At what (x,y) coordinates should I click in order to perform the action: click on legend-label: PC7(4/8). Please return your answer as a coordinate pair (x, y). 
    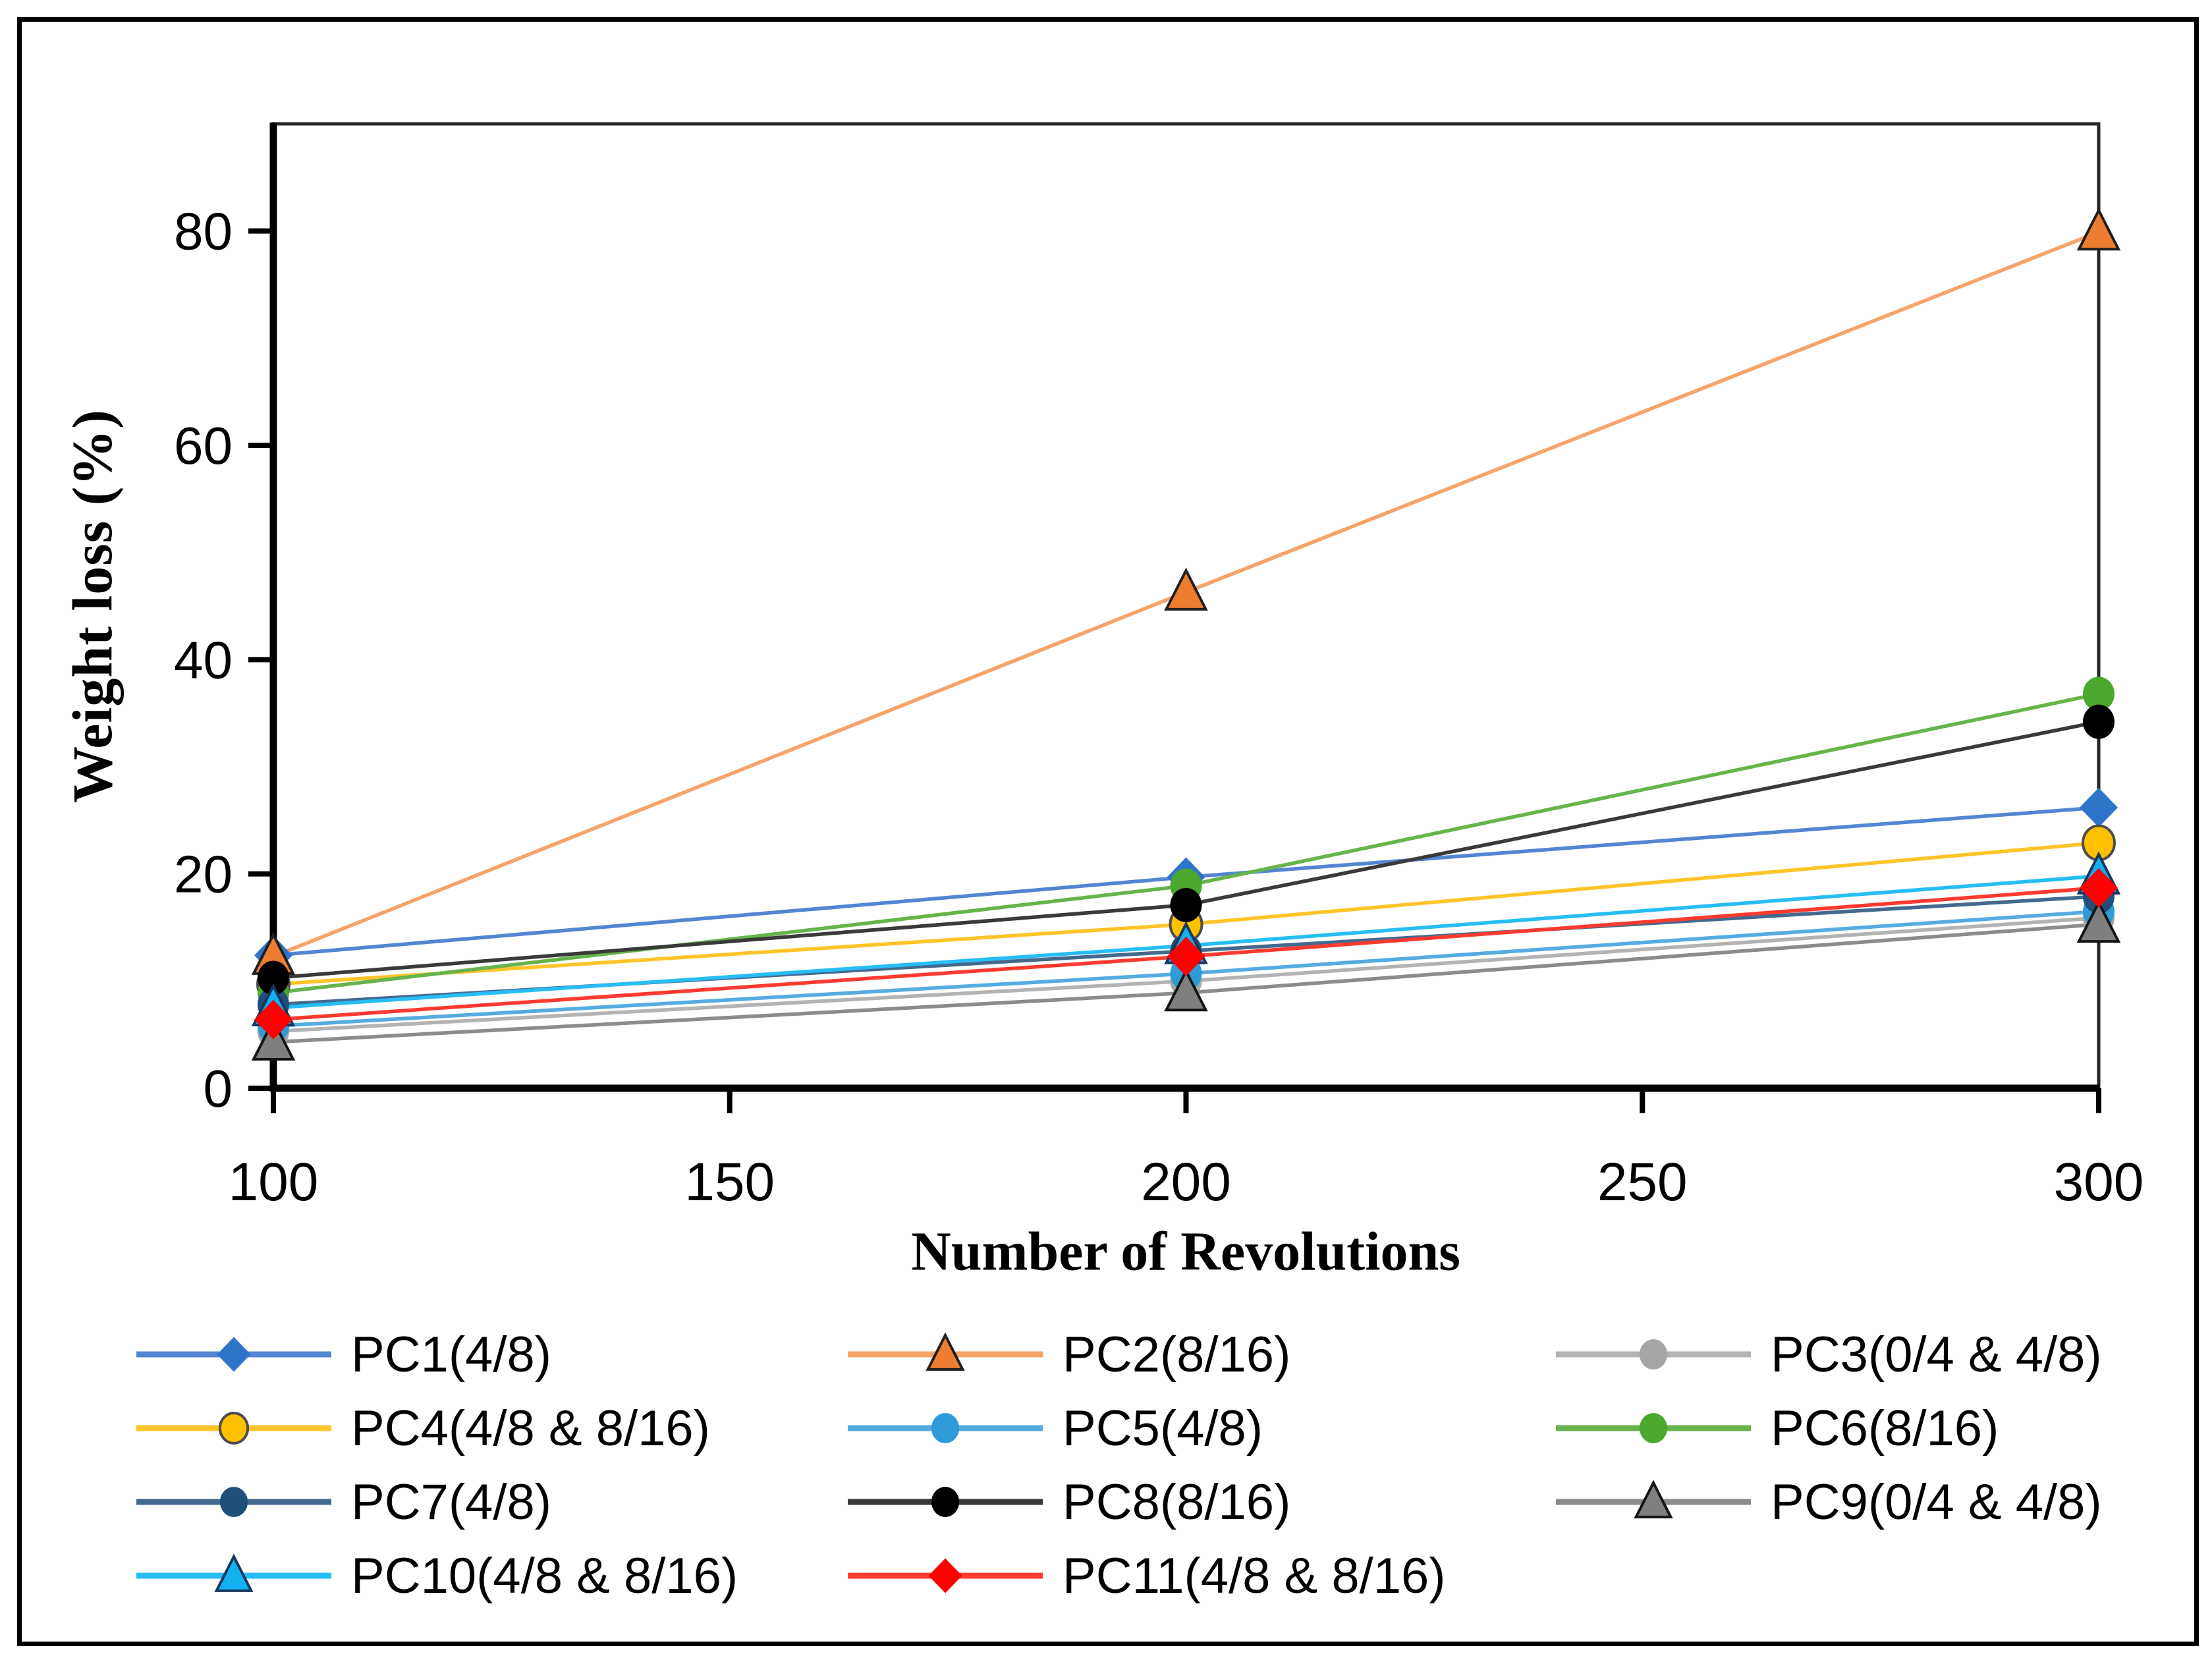
    Looking at the image, I should click on (451, 1502).